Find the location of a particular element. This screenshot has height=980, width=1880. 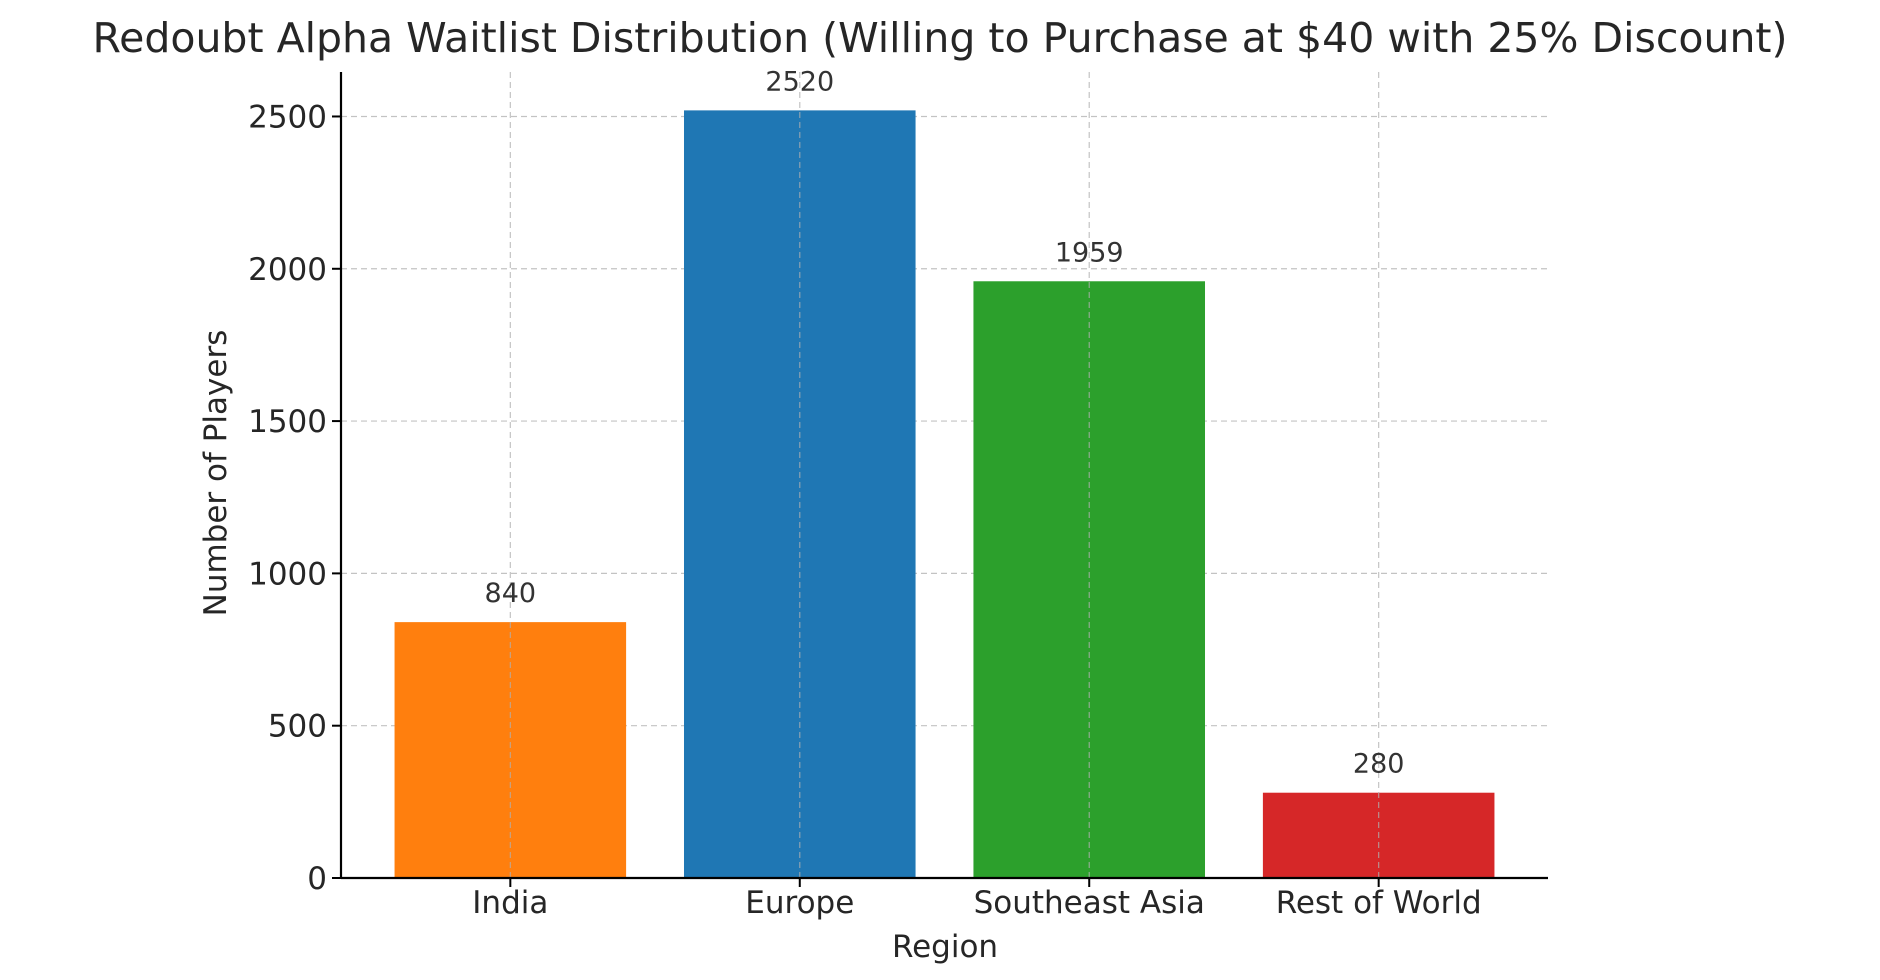

bar-southeast-asia is located at coordinates (1089, 579).